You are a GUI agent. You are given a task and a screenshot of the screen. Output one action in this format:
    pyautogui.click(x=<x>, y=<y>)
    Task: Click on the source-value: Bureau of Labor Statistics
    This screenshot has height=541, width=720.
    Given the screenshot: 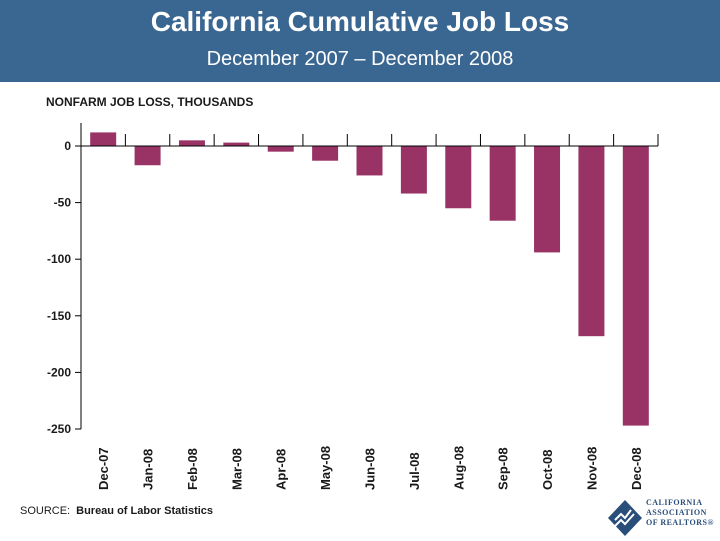 What is the action you would take?
    pyautogui.click(x=145, y=511)
    